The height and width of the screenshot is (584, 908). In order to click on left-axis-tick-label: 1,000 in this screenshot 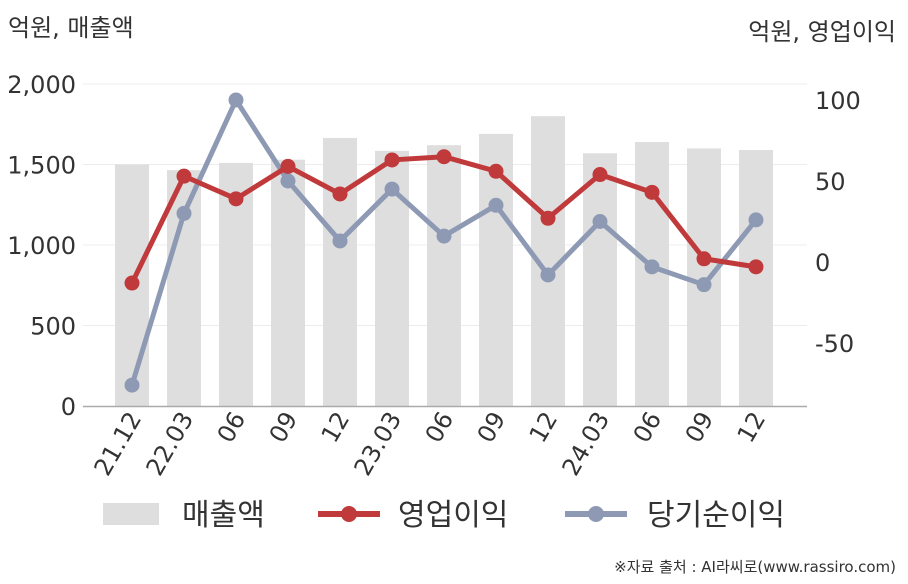, I will do `click(41, 246)`.